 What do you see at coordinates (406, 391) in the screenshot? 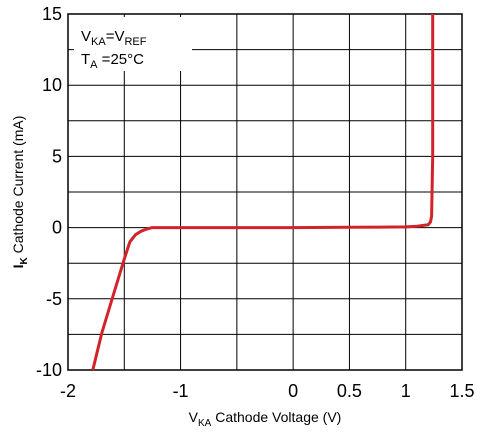
I see `x-tick-label: 1` at bounding box center [406, 391].